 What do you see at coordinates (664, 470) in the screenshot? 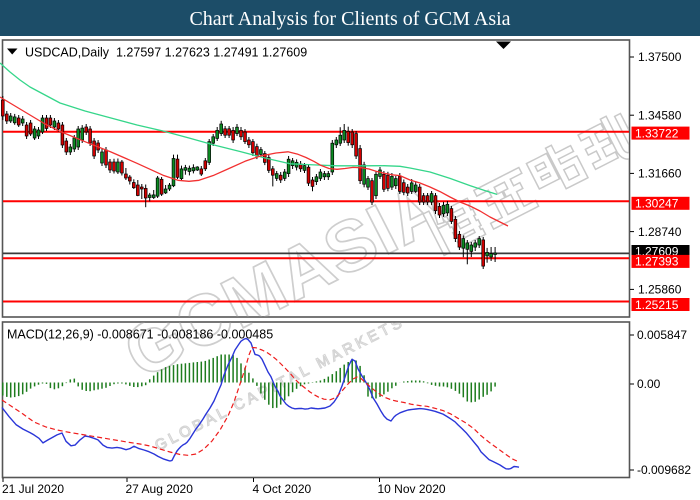
I see `svg-text: -0.009682` at bounding box center [664, 470].